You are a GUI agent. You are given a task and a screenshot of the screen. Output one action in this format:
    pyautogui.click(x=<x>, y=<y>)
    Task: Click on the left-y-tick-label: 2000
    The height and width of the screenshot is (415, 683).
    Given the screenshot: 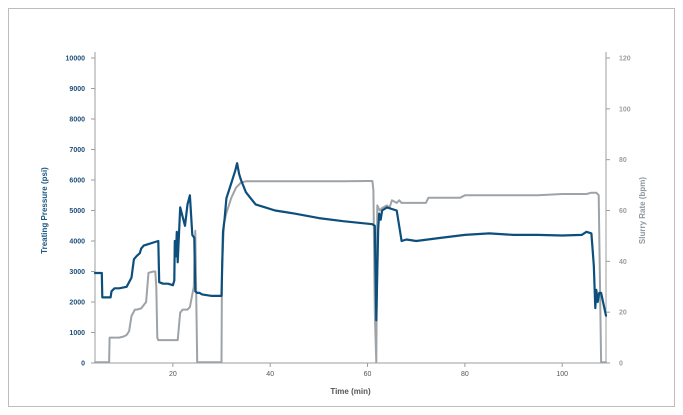 What is the action you would take?
    pyautogui.click(x=77, y=303)
    